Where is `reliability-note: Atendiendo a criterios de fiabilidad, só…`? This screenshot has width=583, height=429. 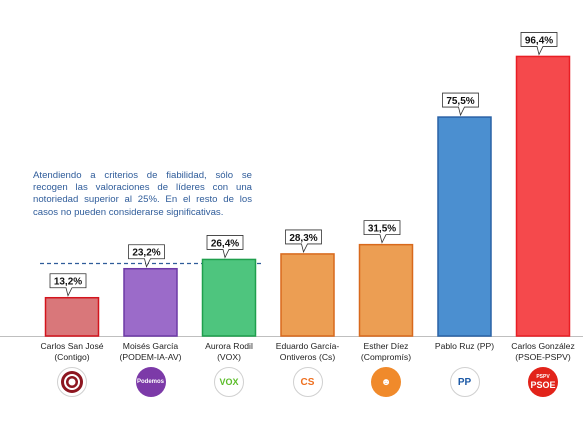 reliability-note: Atendiendo a criterios de fiabilidad, só… is located at coordinates (142, 194).